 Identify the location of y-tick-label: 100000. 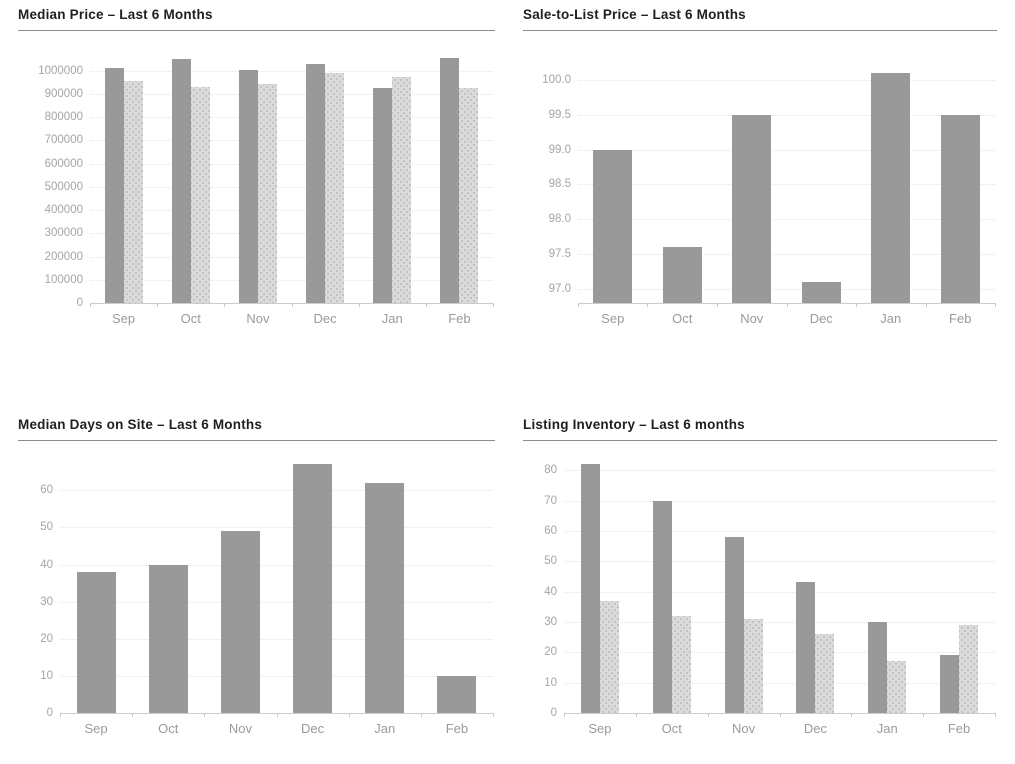
(63, 279).